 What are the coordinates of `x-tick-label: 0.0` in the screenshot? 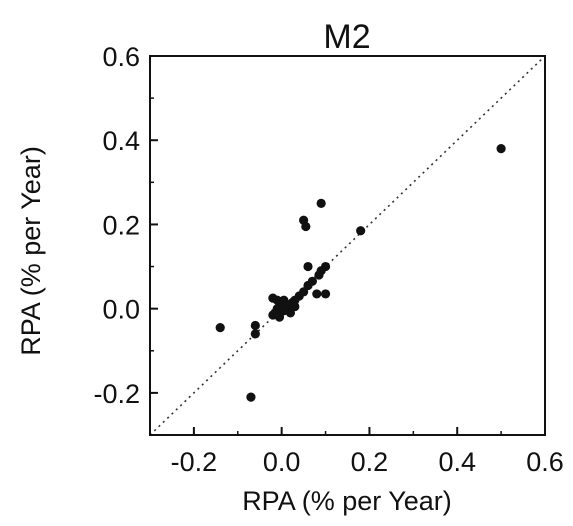 It's located at (282, 462).